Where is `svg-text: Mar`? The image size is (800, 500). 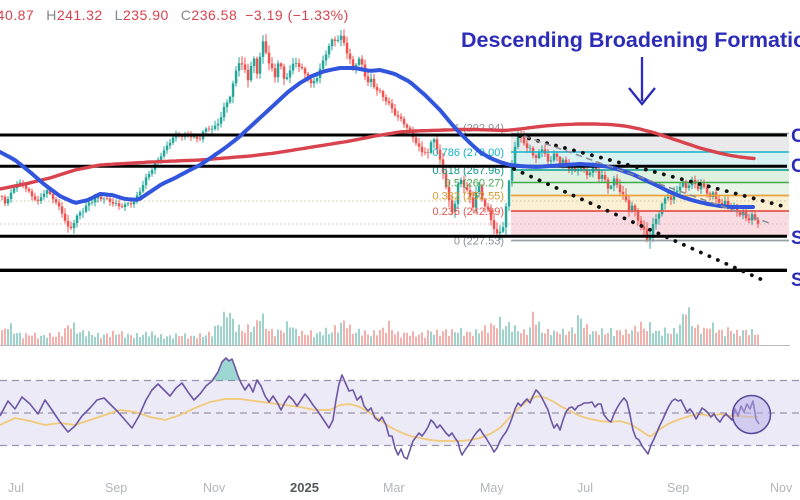 svg-text: Mar is located at coordinates (394, 488).